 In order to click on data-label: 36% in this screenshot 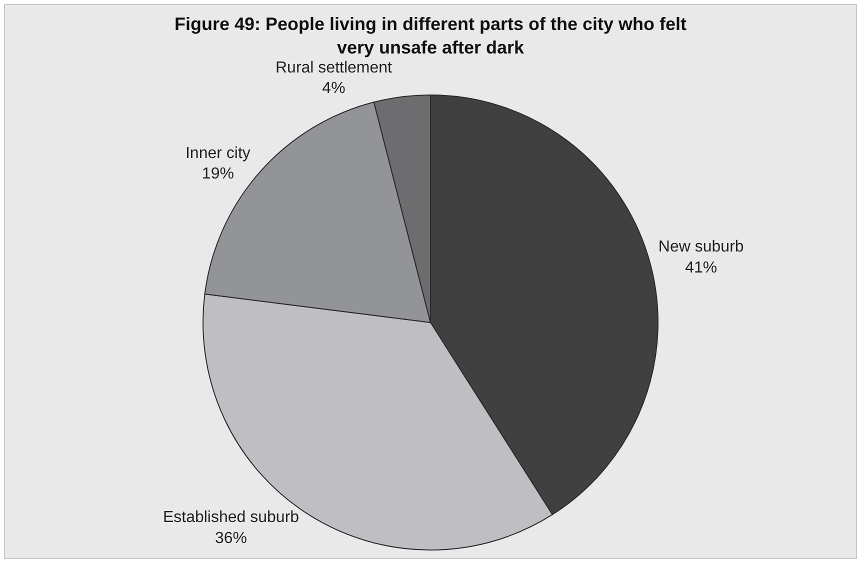, I will do `click(231, 538)`.